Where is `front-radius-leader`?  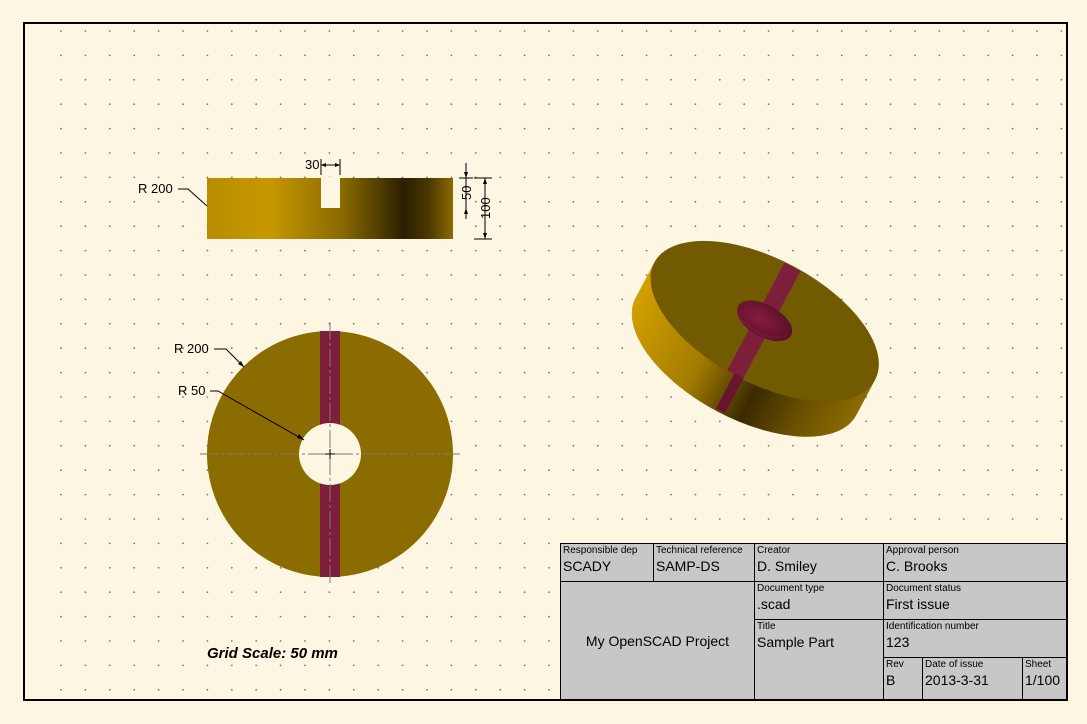 front-radius-leader is located at coordinates (193, 197).